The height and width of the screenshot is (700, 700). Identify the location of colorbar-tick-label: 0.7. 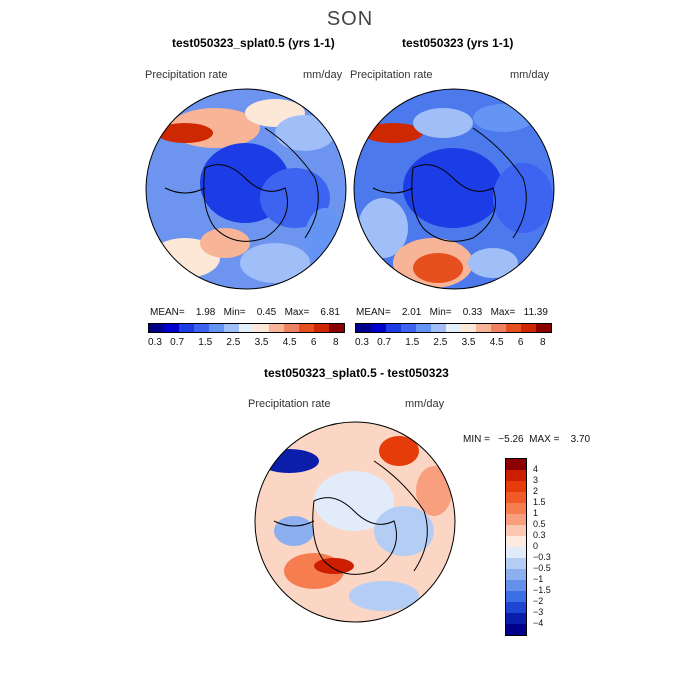
(177, 342).